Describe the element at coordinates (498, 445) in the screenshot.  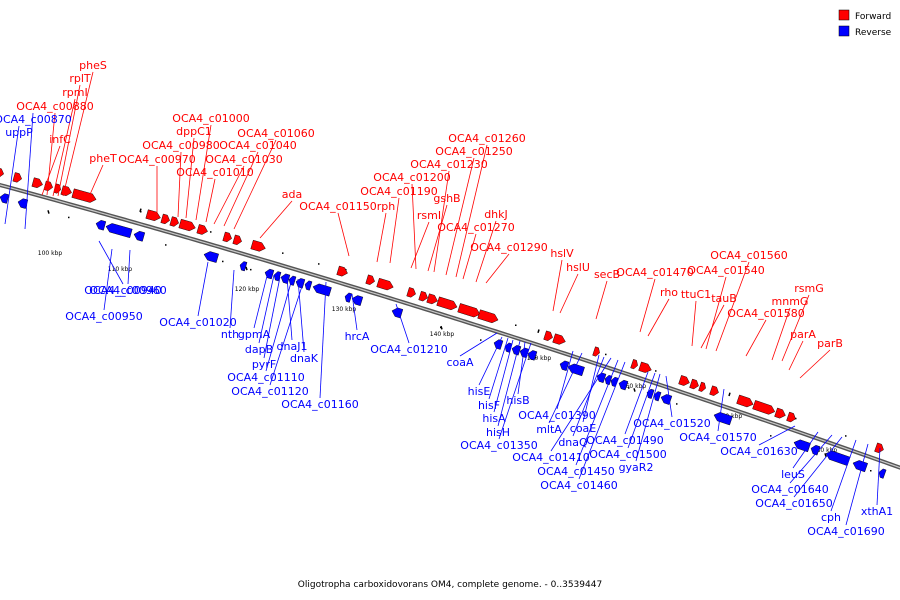
I see `gene-label-oca4-c01350: OCA4_c01350` at that location.